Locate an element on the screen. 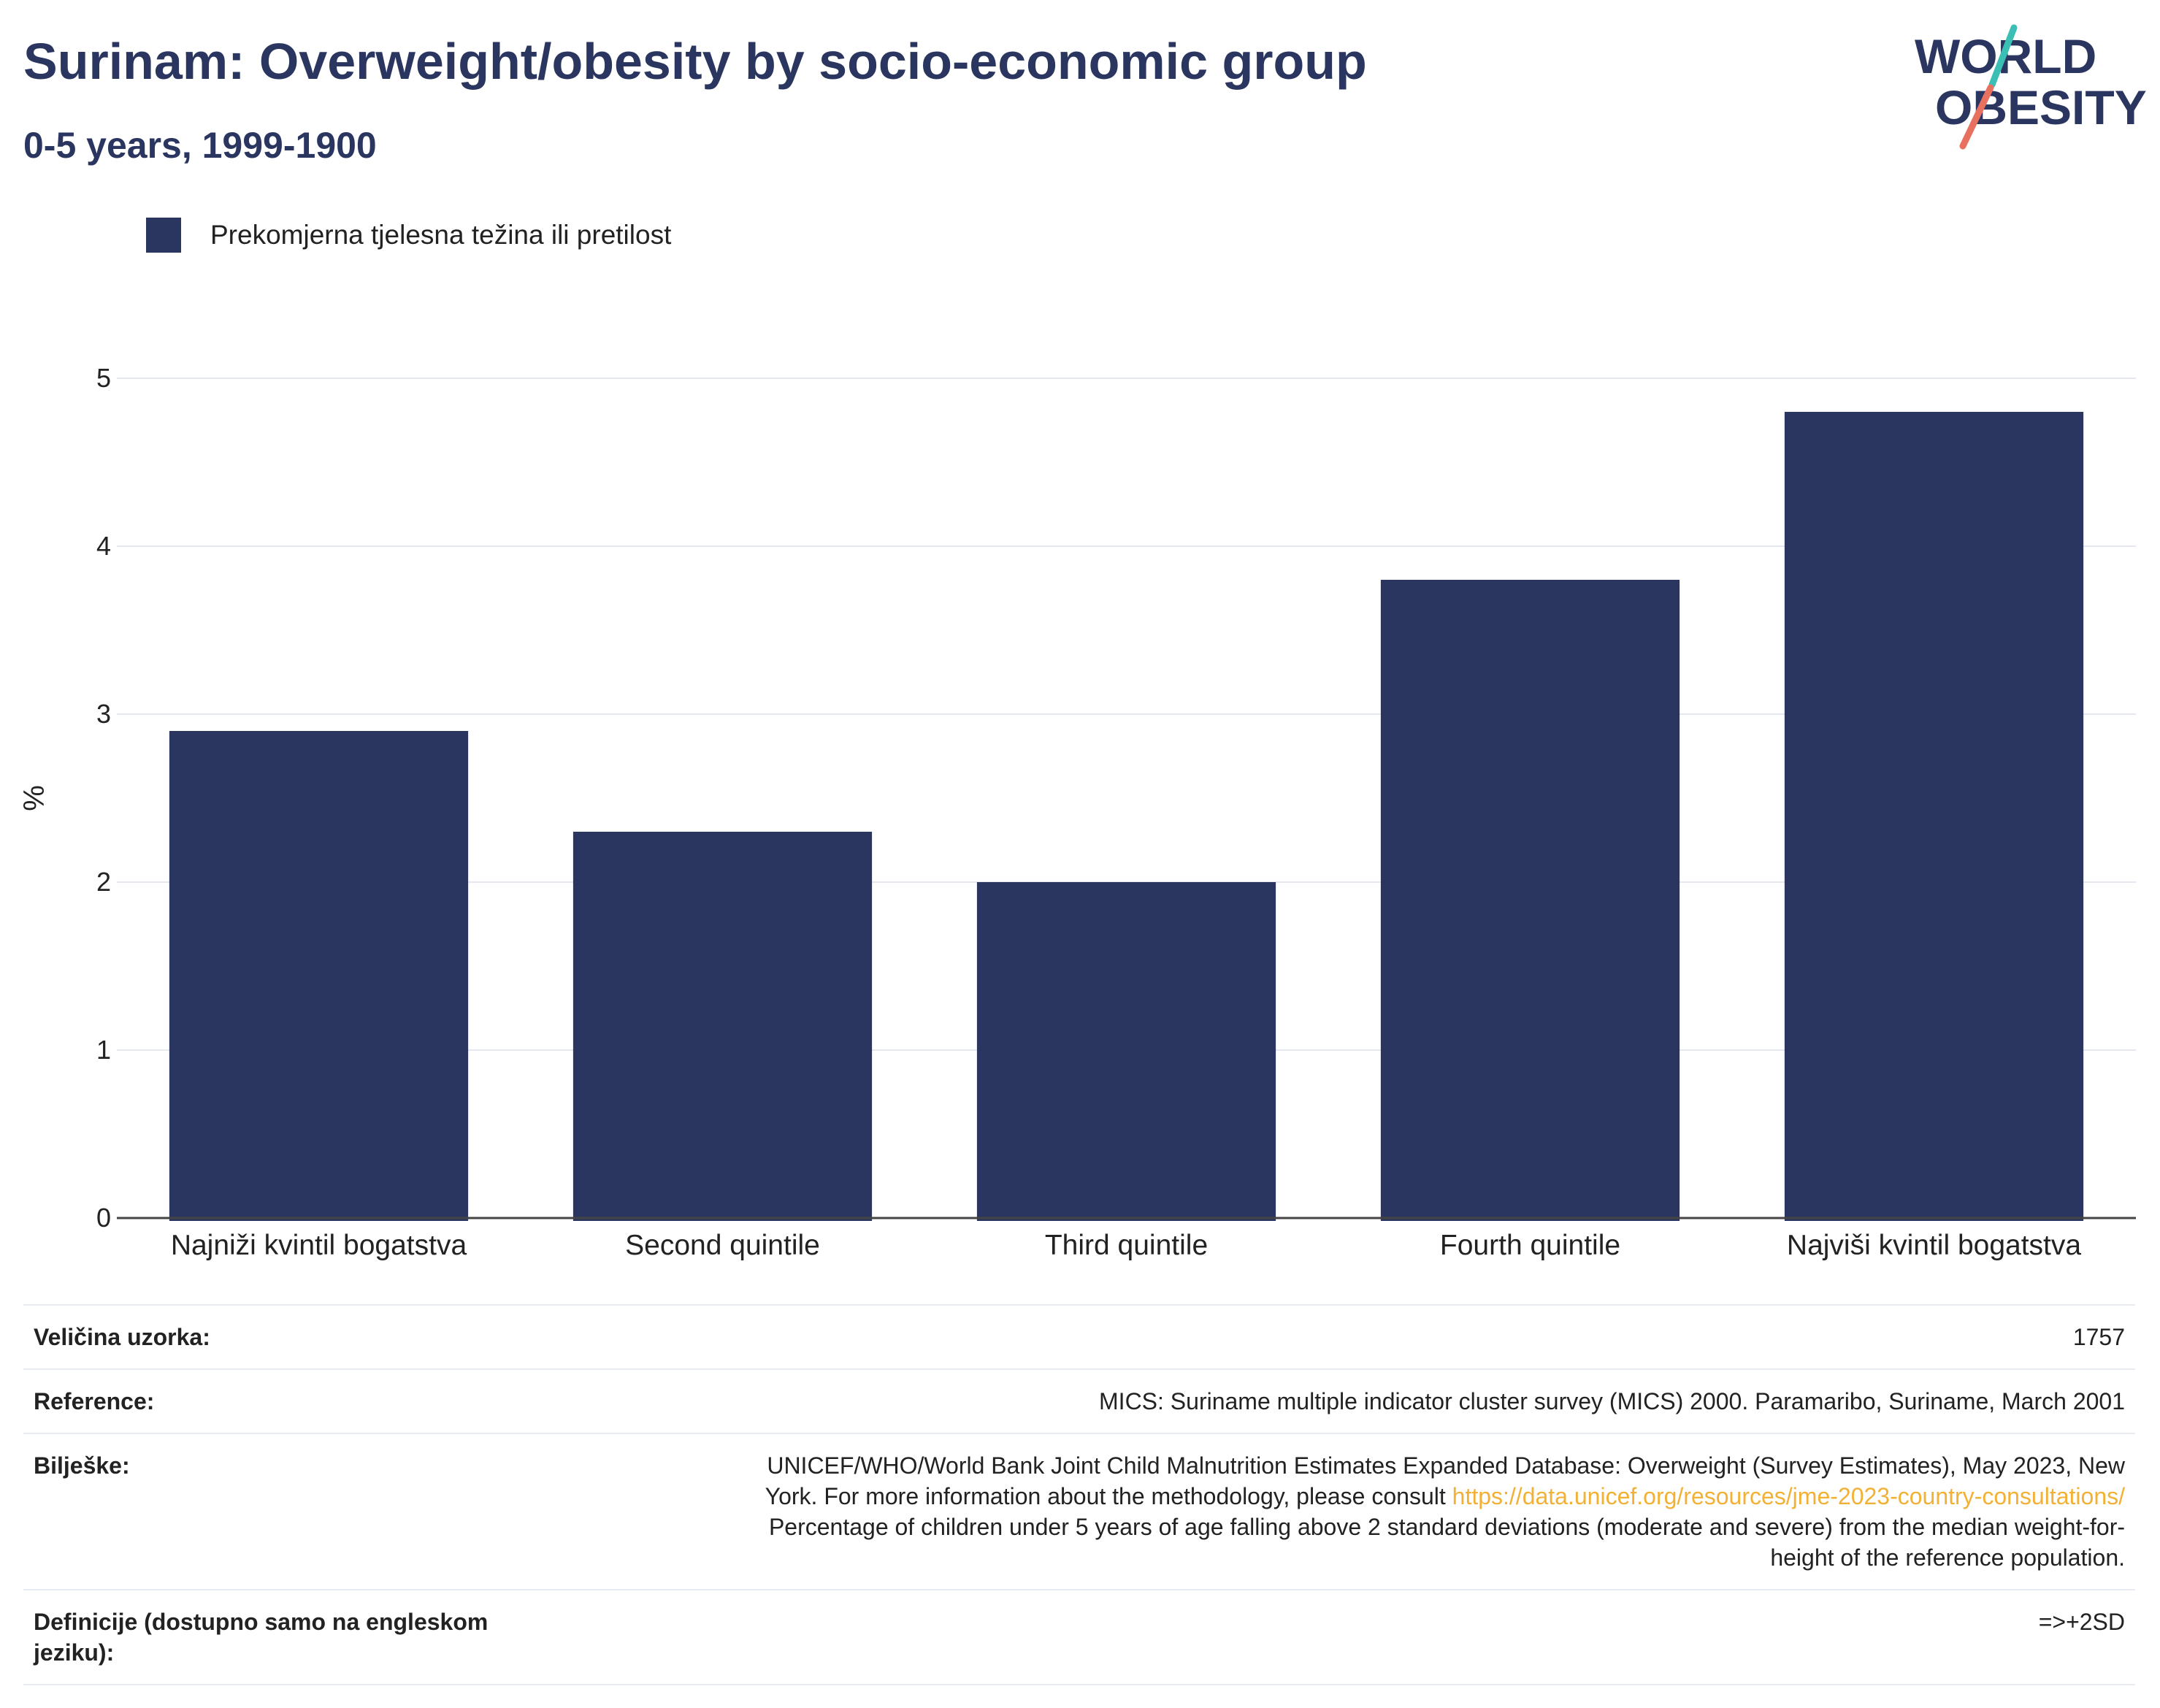  definitions-value: =>+2SD is located at coordinates (1345, 1637).